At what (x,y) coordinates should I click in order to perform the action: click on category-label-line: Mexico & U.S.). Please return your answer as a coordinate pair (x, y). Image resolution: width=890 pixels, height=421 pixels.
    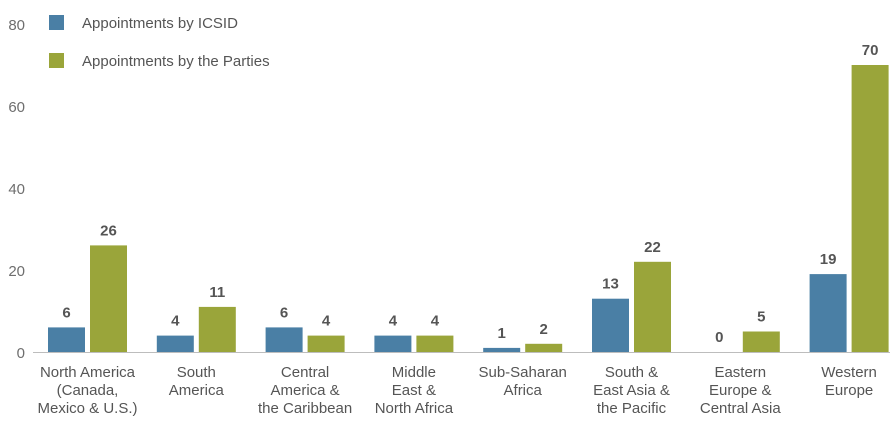
    Looking at the image, I should click on (87, 408).